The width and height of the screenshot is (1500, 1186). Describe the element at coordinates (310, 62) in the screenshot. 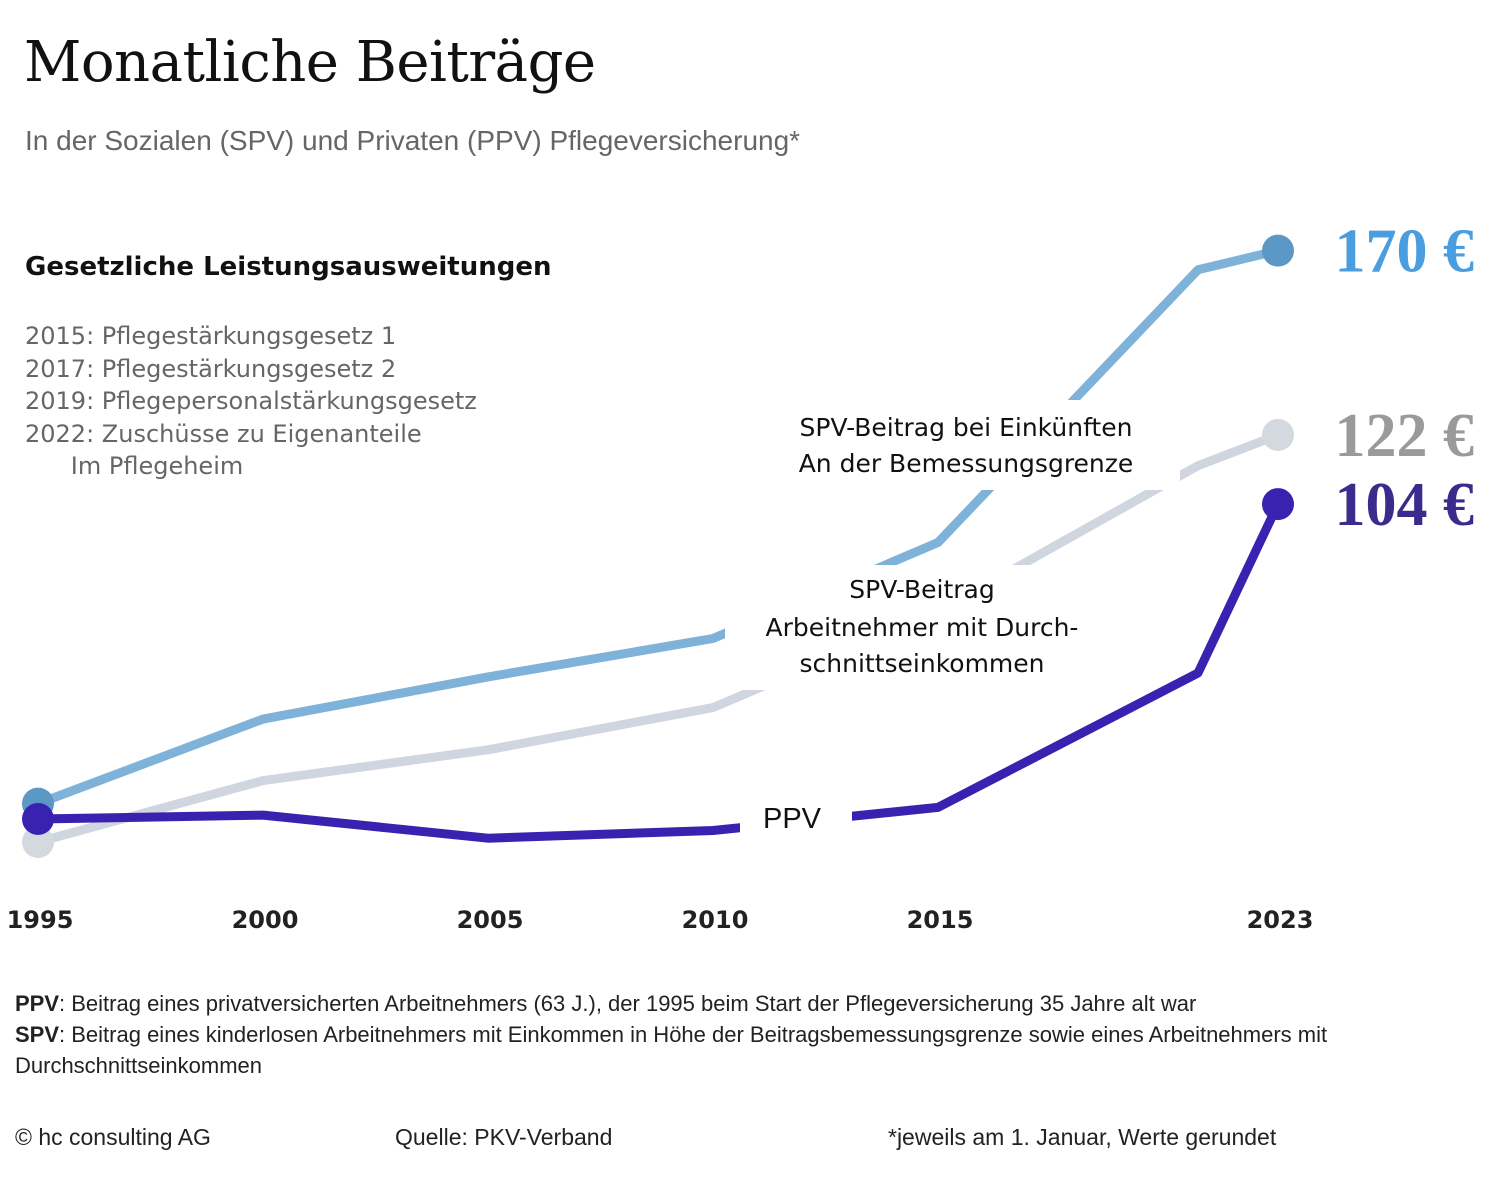

I see `chart-title: Monatliche Beiträge` at that location.